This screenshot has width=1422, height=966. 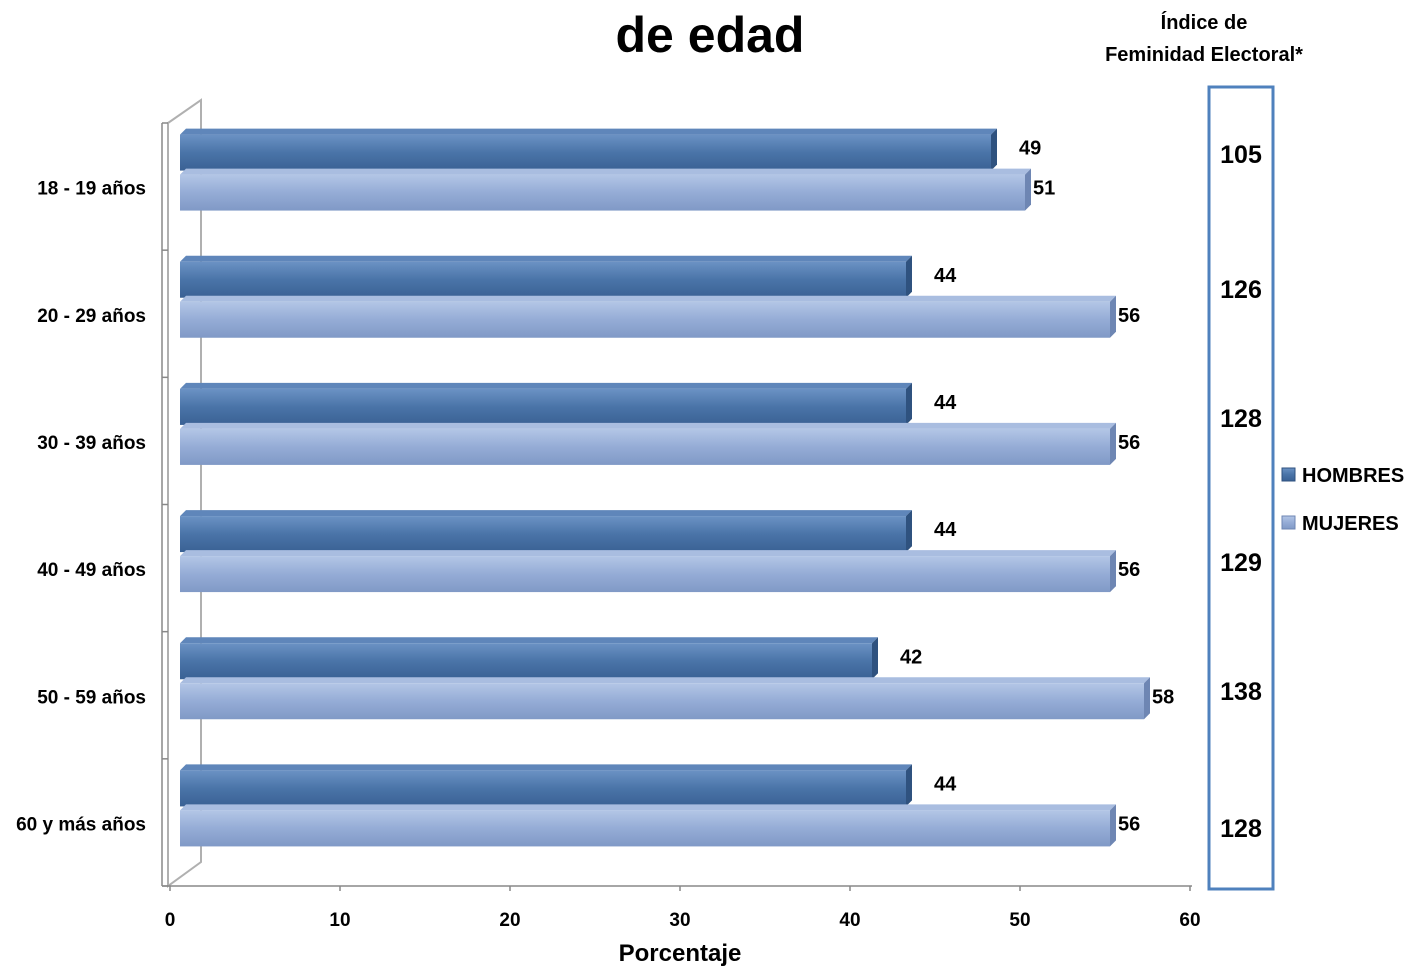 What do you see at coordinates (1241, 155) in the screenshot?
I see `feminidad-value: 105` at bounding box center [1241, 155].